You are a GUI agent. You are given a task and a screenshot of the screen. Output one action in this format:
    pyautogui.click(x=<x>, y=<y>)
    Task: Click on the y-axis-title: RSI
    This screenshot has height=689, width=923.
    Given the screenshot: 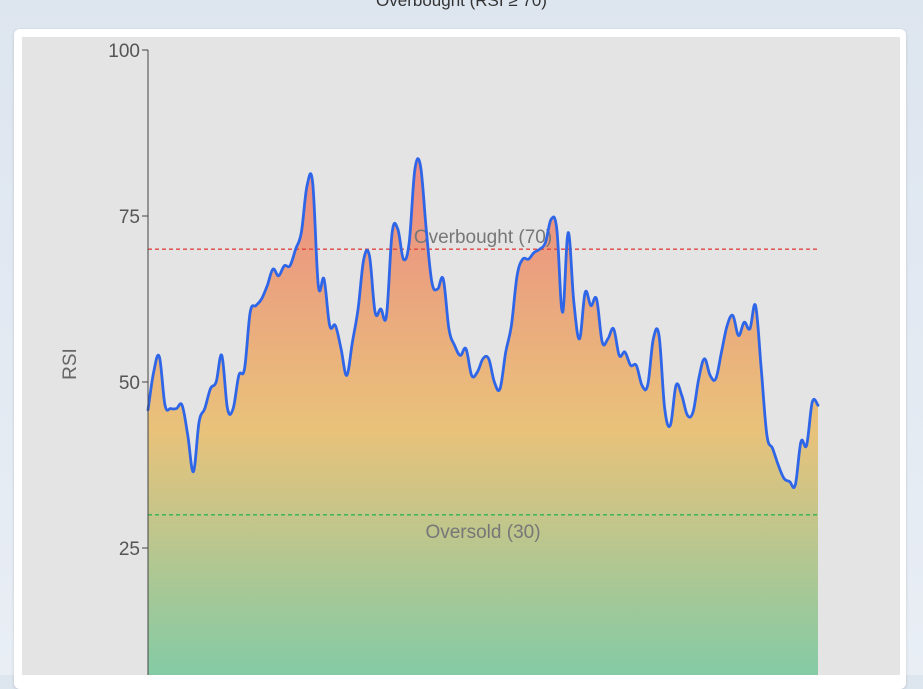 What is the action you would take?
    pyautogui.click(x=70, y=364)
    